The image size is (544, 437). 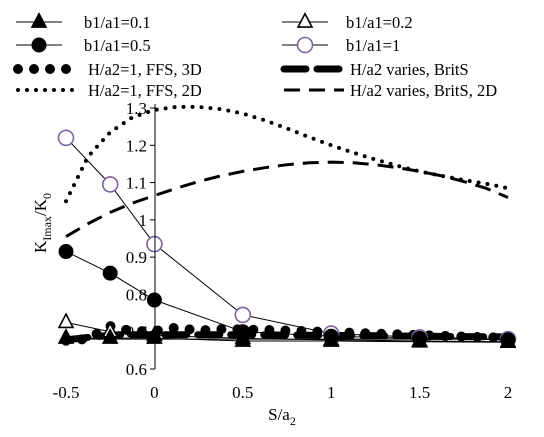 What do you see at coordinates (136, 257) in the screenshot?
I see `y-tick-label: 0.9` at bounding box center [136, 257].